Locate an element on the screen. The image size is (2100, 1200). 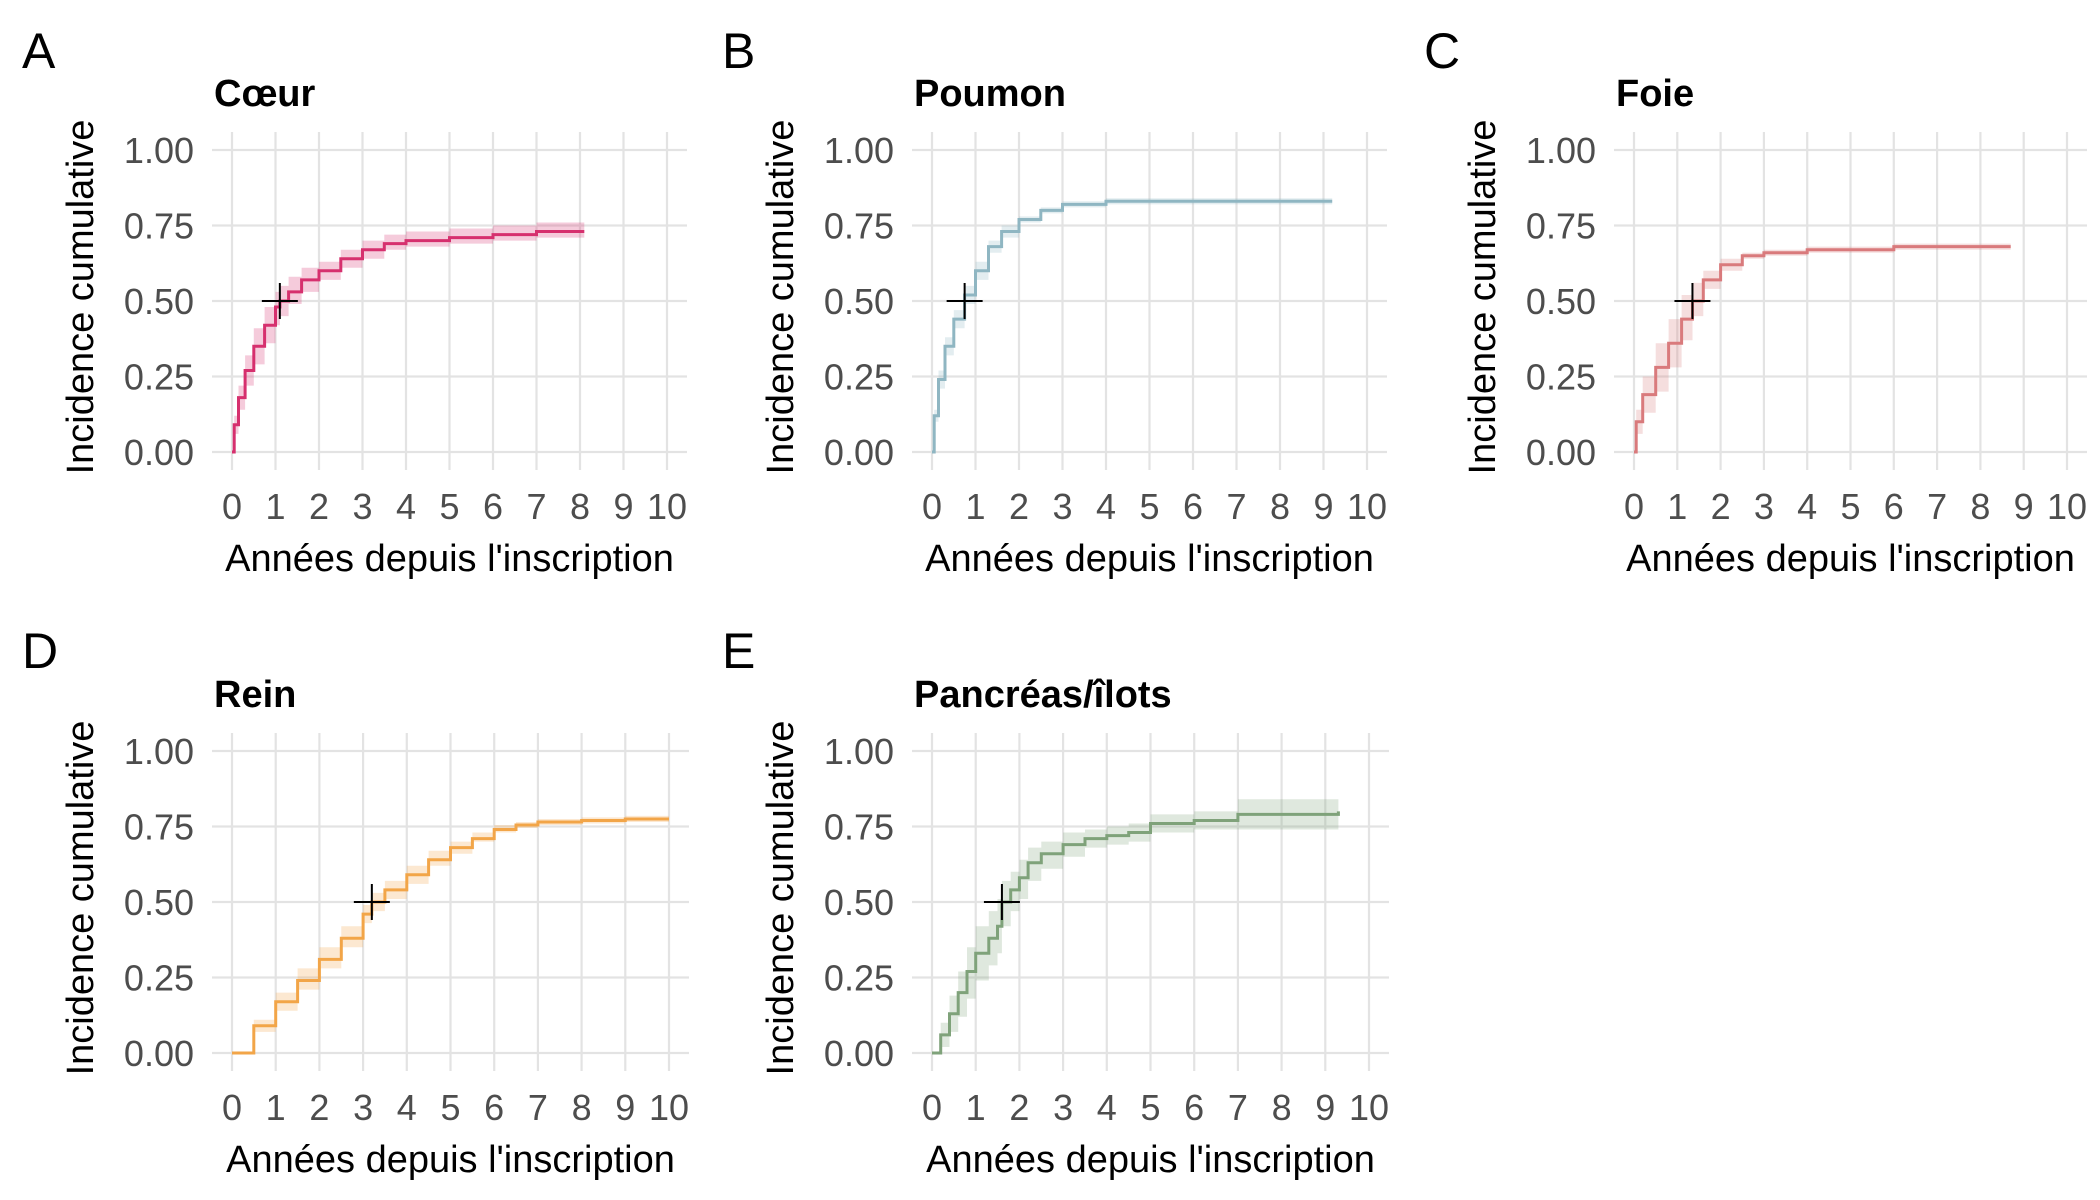
panel-title: Poumon is located at coordinates (990, 94).